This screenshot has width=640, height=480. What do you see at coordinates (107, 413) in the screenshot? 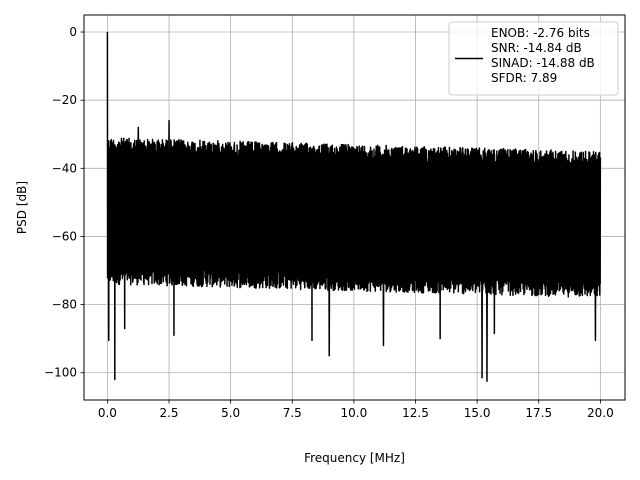
I see `x-tick-label: 0.0` at bounding box center [107, 413].